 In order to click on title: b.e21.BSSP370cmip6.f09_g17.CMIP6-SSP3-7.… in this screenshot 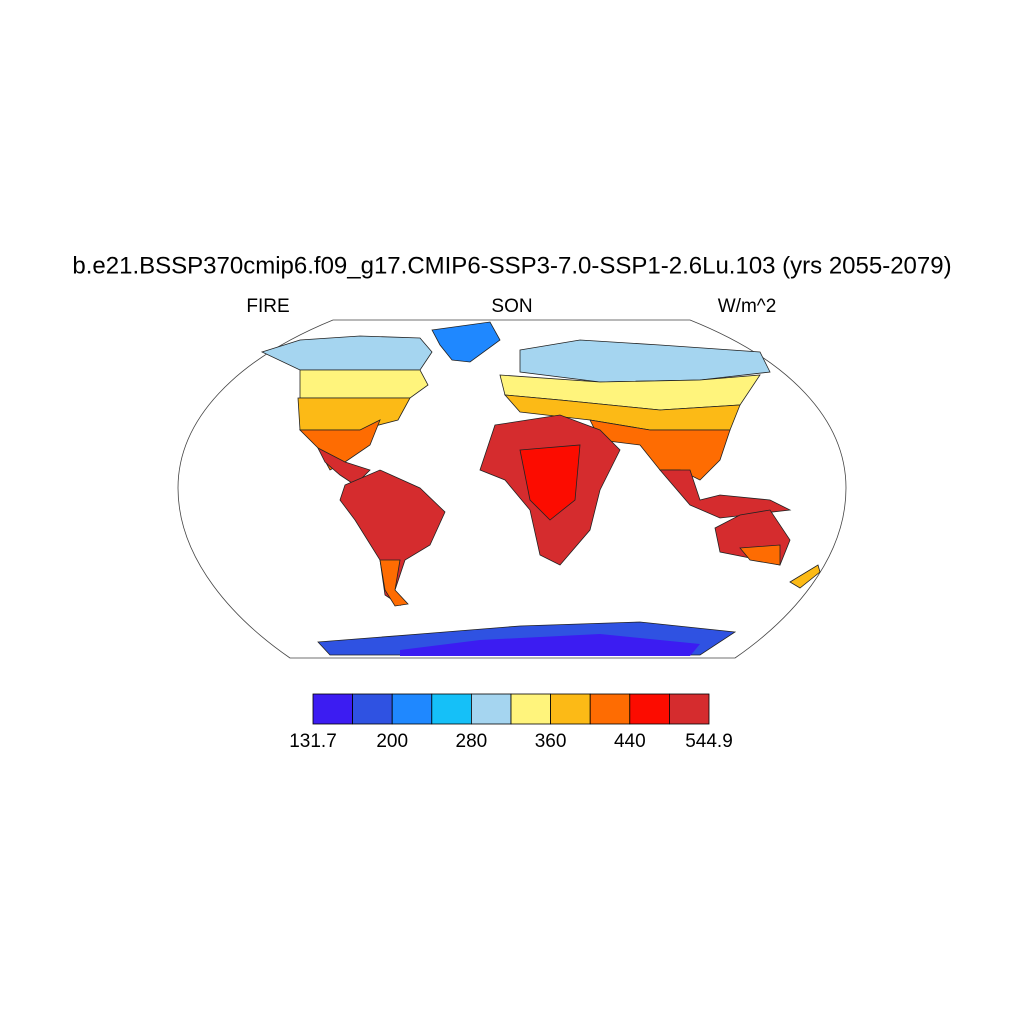, I will do `click(511, 265)`.